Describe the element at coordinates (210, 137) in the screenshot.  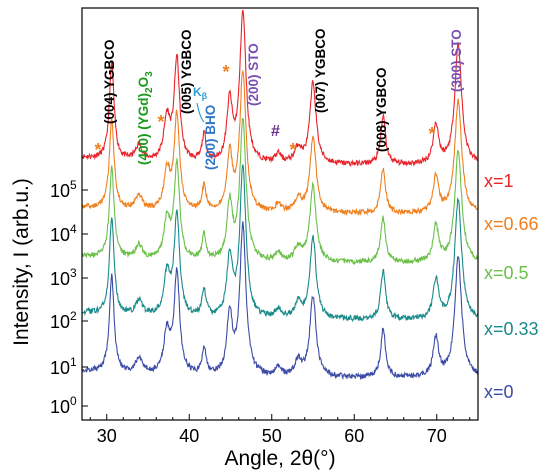
I see `annotation-label-3: (200) BHO` at that location.